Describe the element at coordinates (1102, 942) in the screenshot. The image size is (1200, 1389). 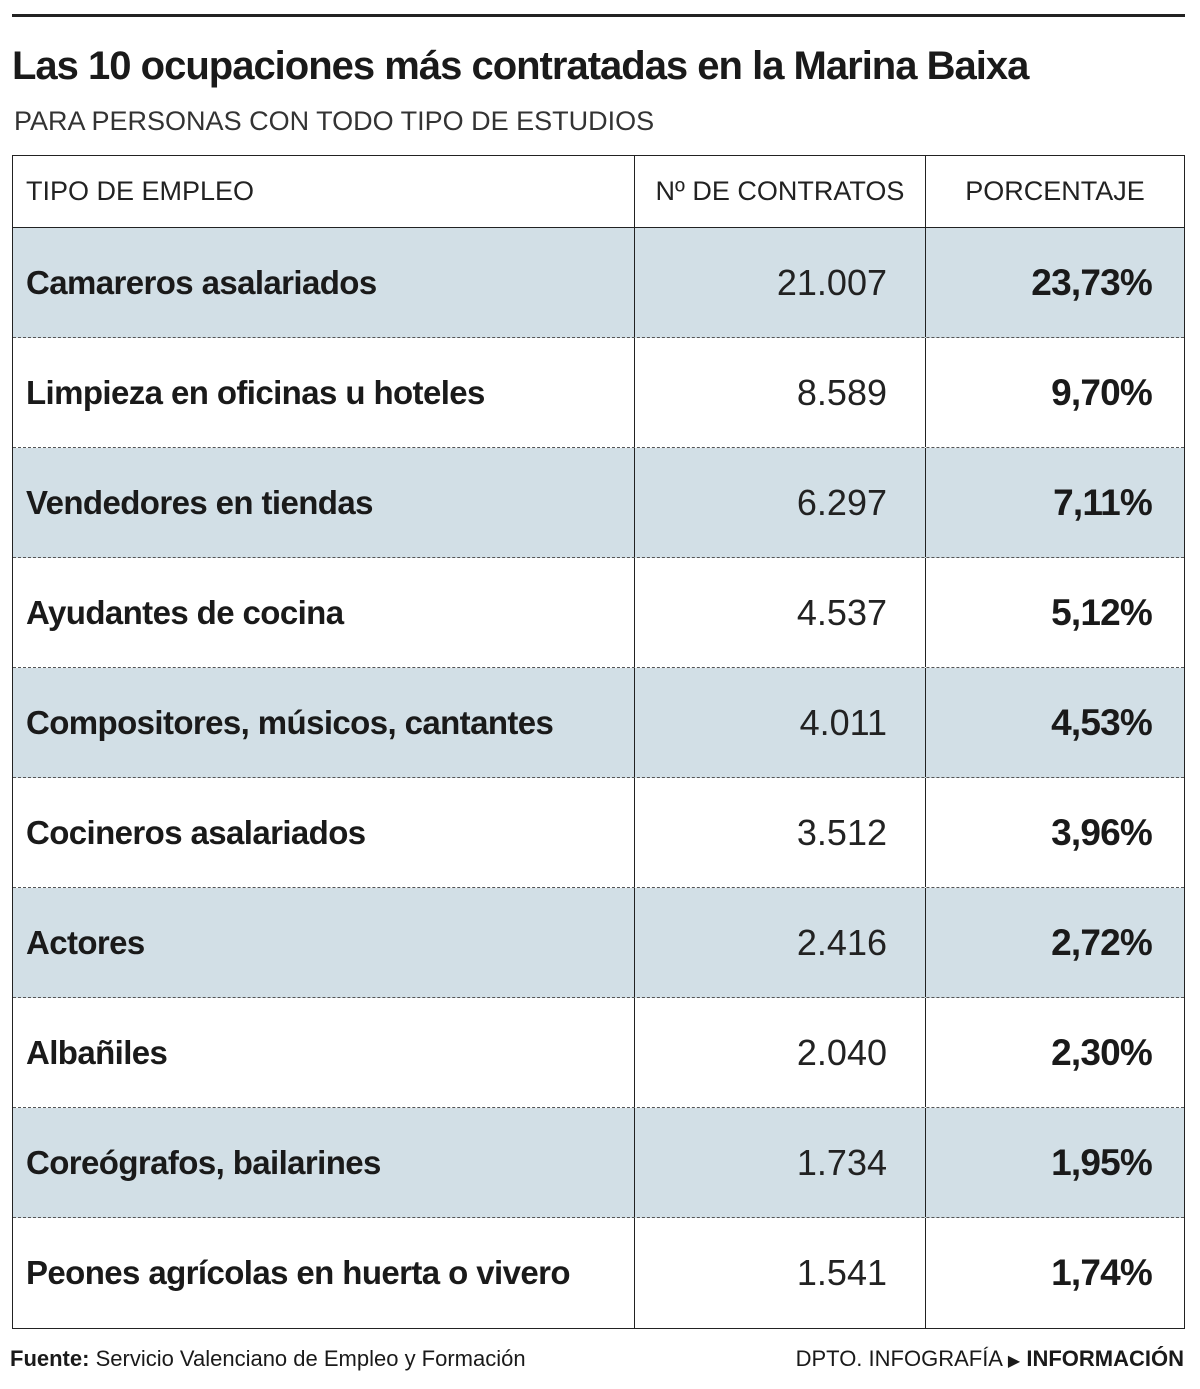
I see `percentage: 2,72%` at that location.